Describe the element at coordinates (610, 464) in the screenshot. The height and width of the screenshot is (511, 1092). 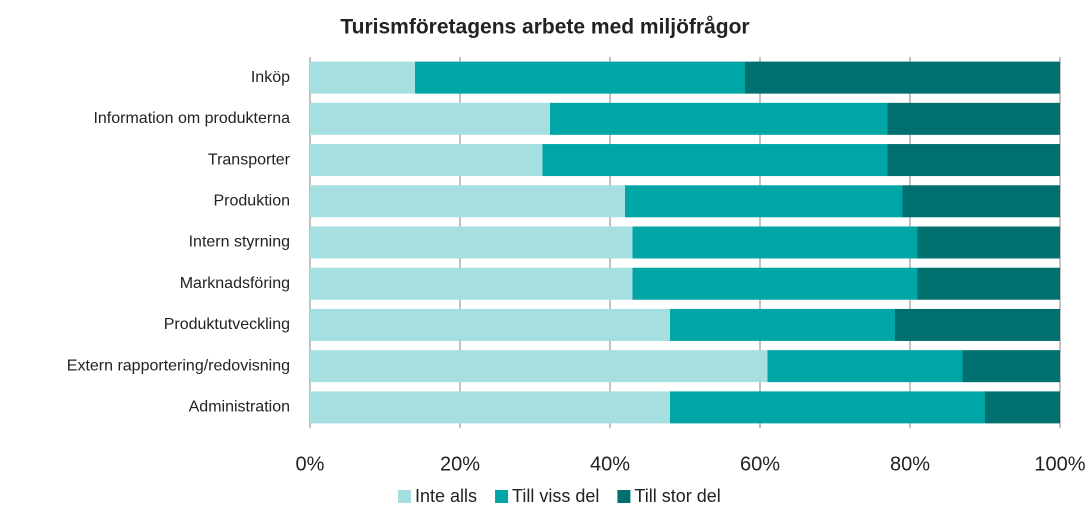
I see `x-tick-label: 40%` at that location.